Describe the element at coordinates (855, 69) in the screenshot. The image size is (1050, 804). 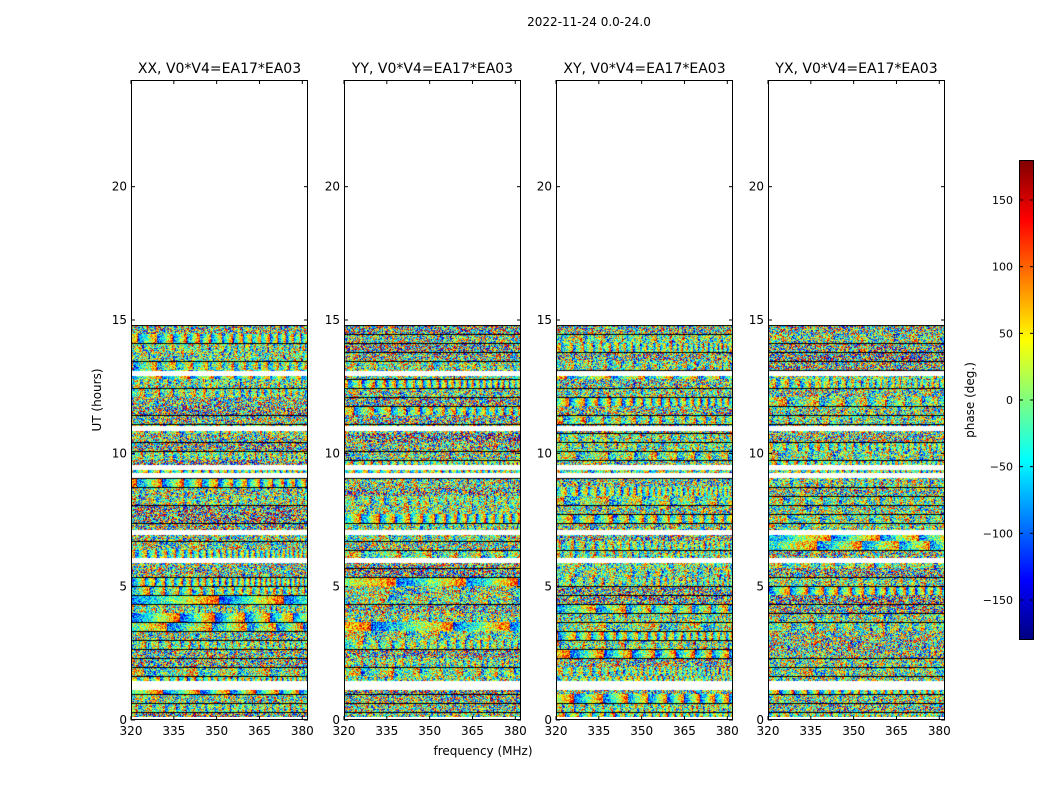
I see `panel-title: YX, V0*V4=EA17*EA03` at that location.